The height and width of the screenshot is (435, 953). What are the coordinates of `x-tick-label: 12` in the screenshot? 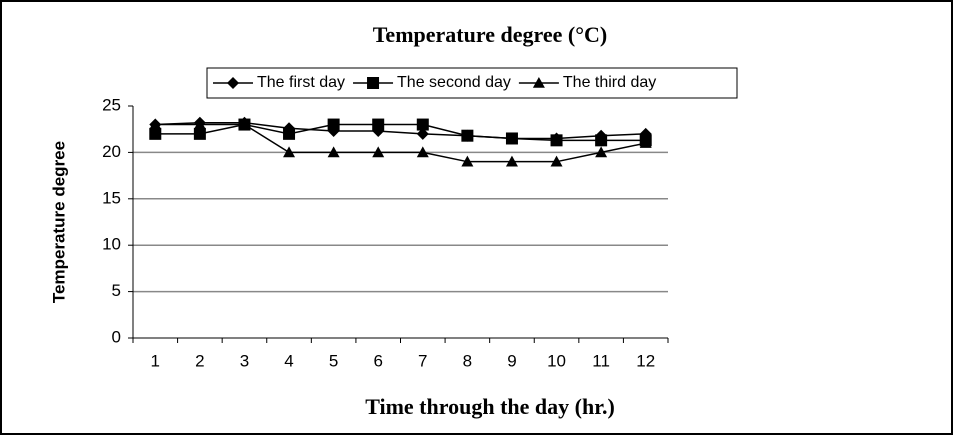 It's located at (645, 360).